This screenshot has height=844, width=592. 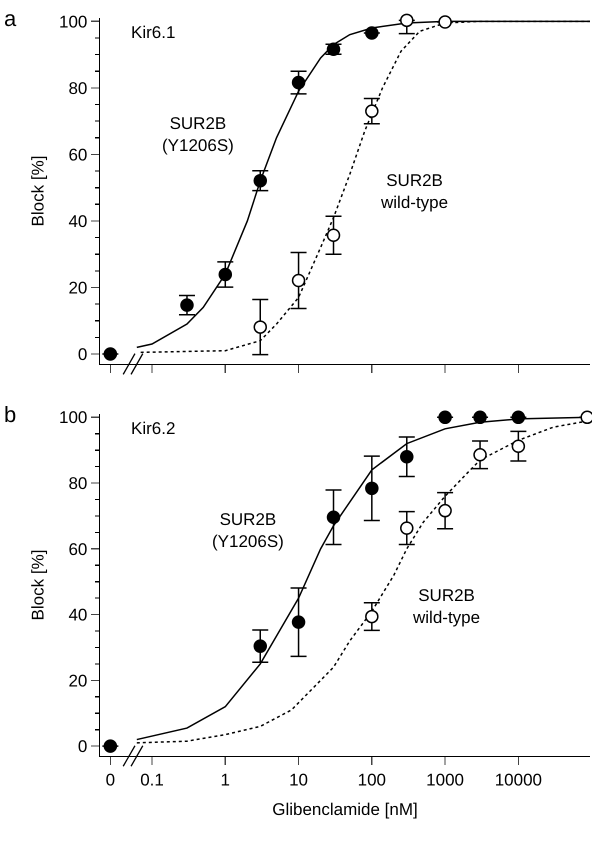 I want to click on x-tick-label: 10, so click(x=298, y=780).